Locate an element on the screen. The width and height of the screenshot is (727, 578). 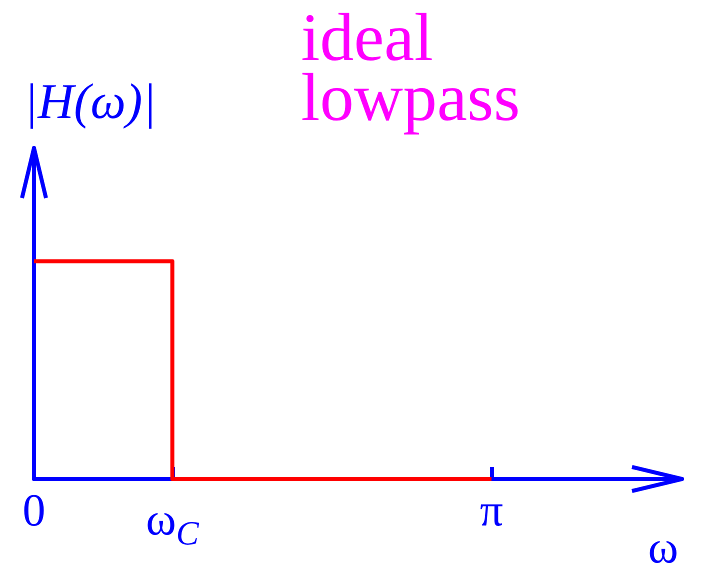
x-tick-label: π is located at coordinates (492, 510).